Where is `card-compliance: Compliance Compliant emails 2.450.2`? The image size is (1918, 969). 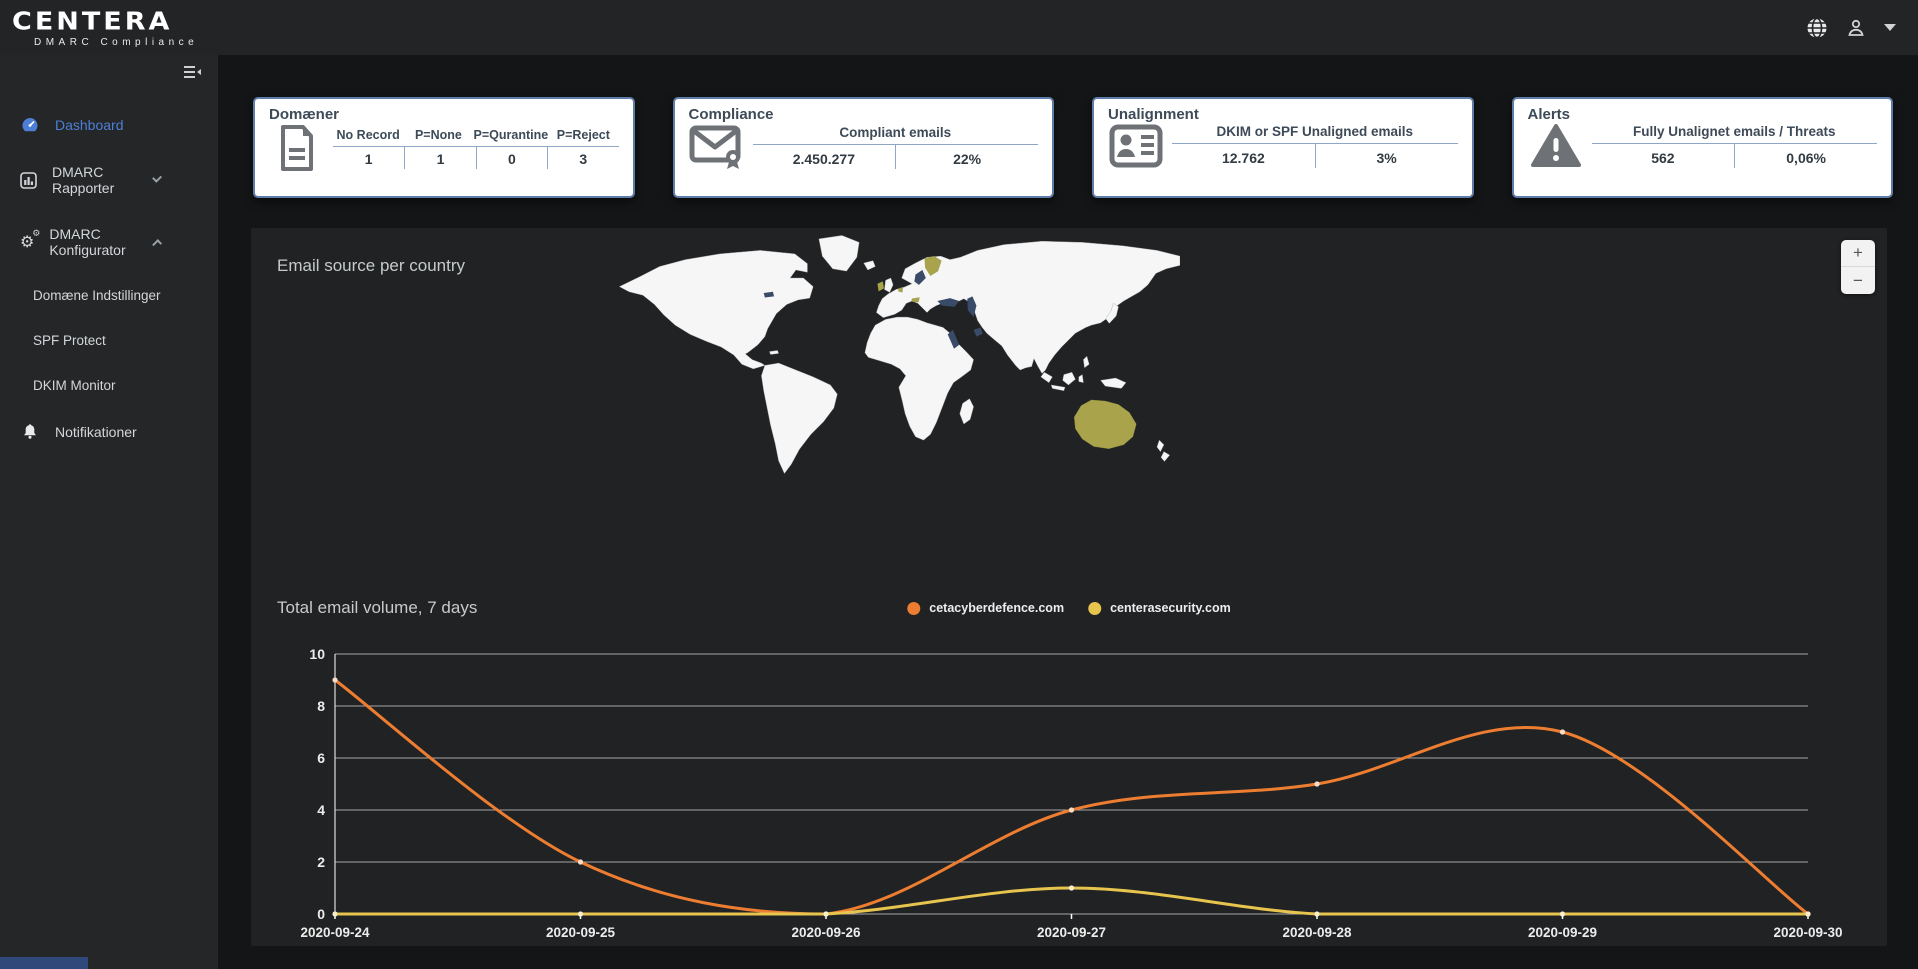 card-compliance: Compliance Compliant emails 2.450.2 is located at coordinates (863, 147).